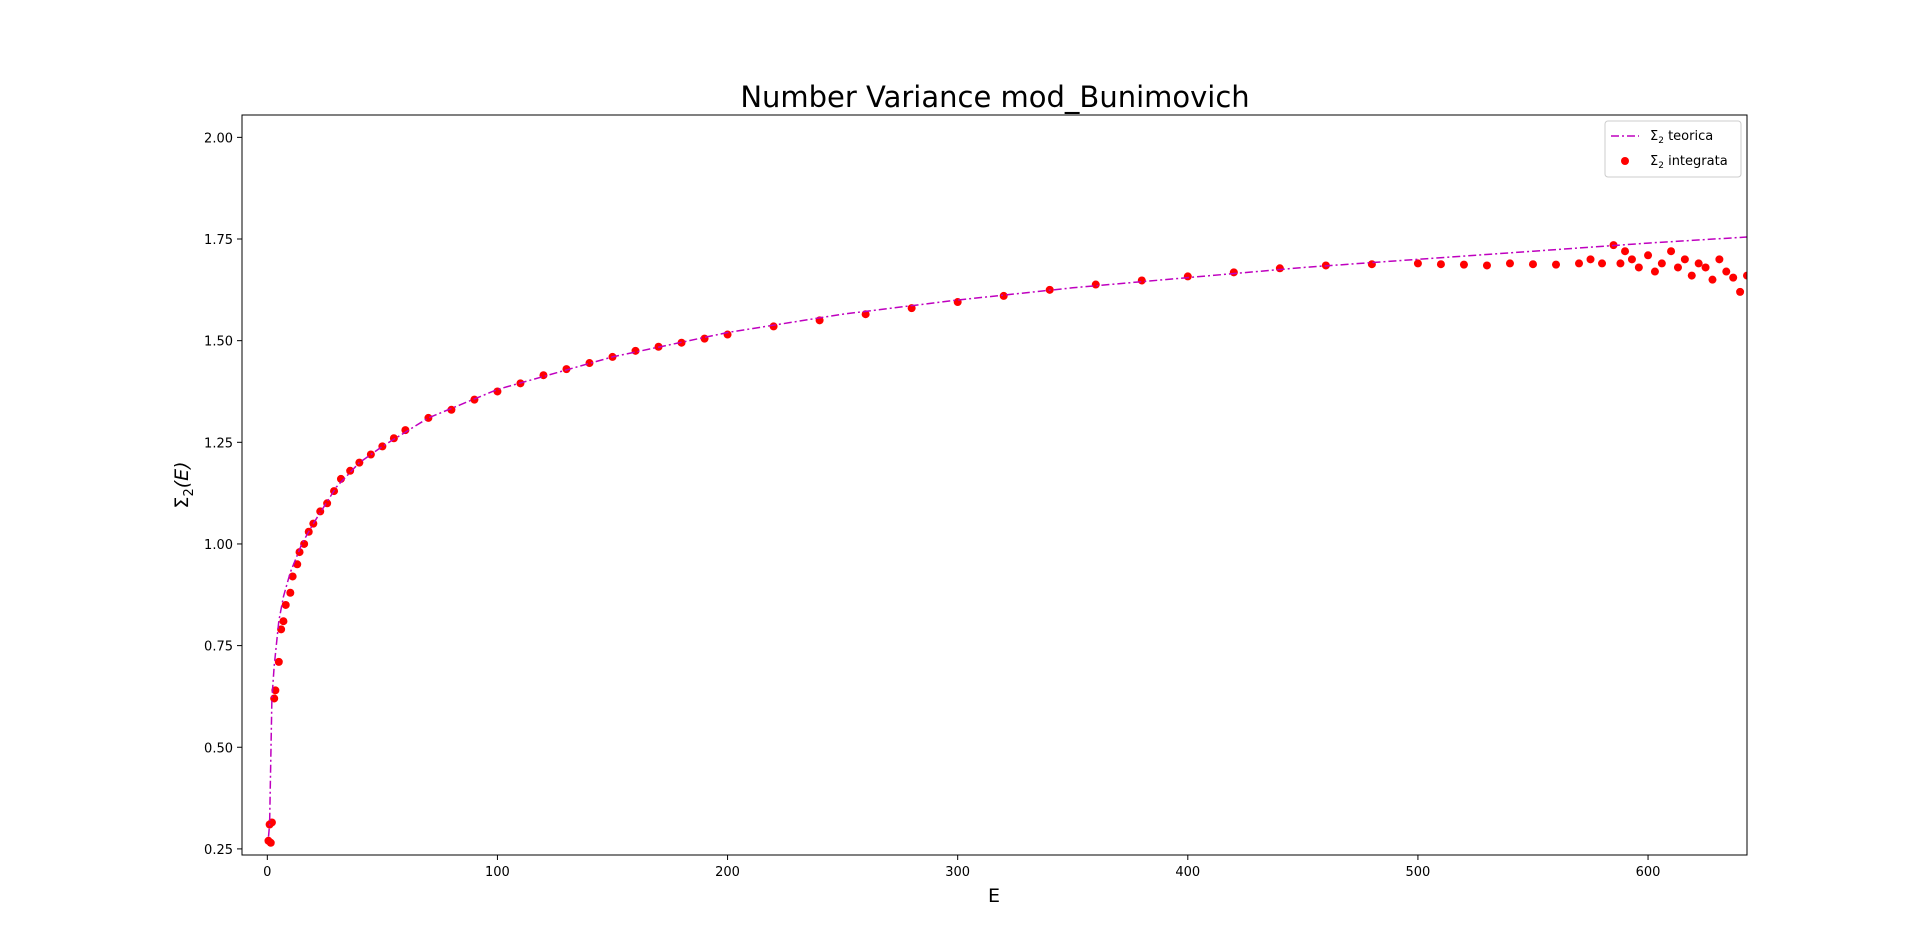 This screenshot has width=1920, height=951. I want to click on y-axis-ticks: 0.25 0.50 0.75 1.00 1.25 1.50 1.75 2.00, so click(223, 494).